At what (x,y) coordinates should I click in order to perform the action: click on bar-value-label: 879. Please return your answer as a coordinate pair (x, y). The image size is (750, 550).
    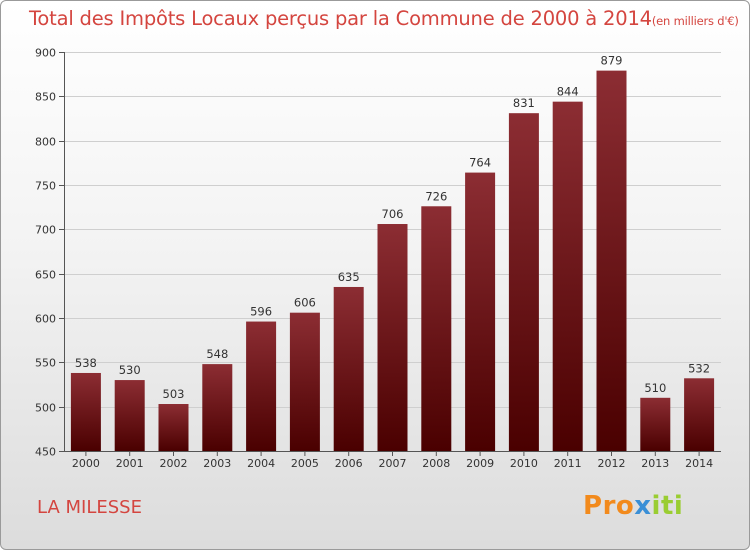
    Looking at the image, I should click on (612, 61).